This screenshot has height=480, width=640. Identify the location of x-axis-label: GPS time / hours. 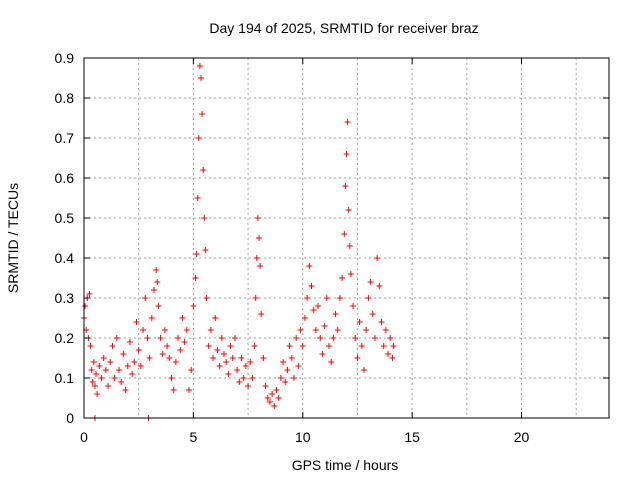
(345, 465).